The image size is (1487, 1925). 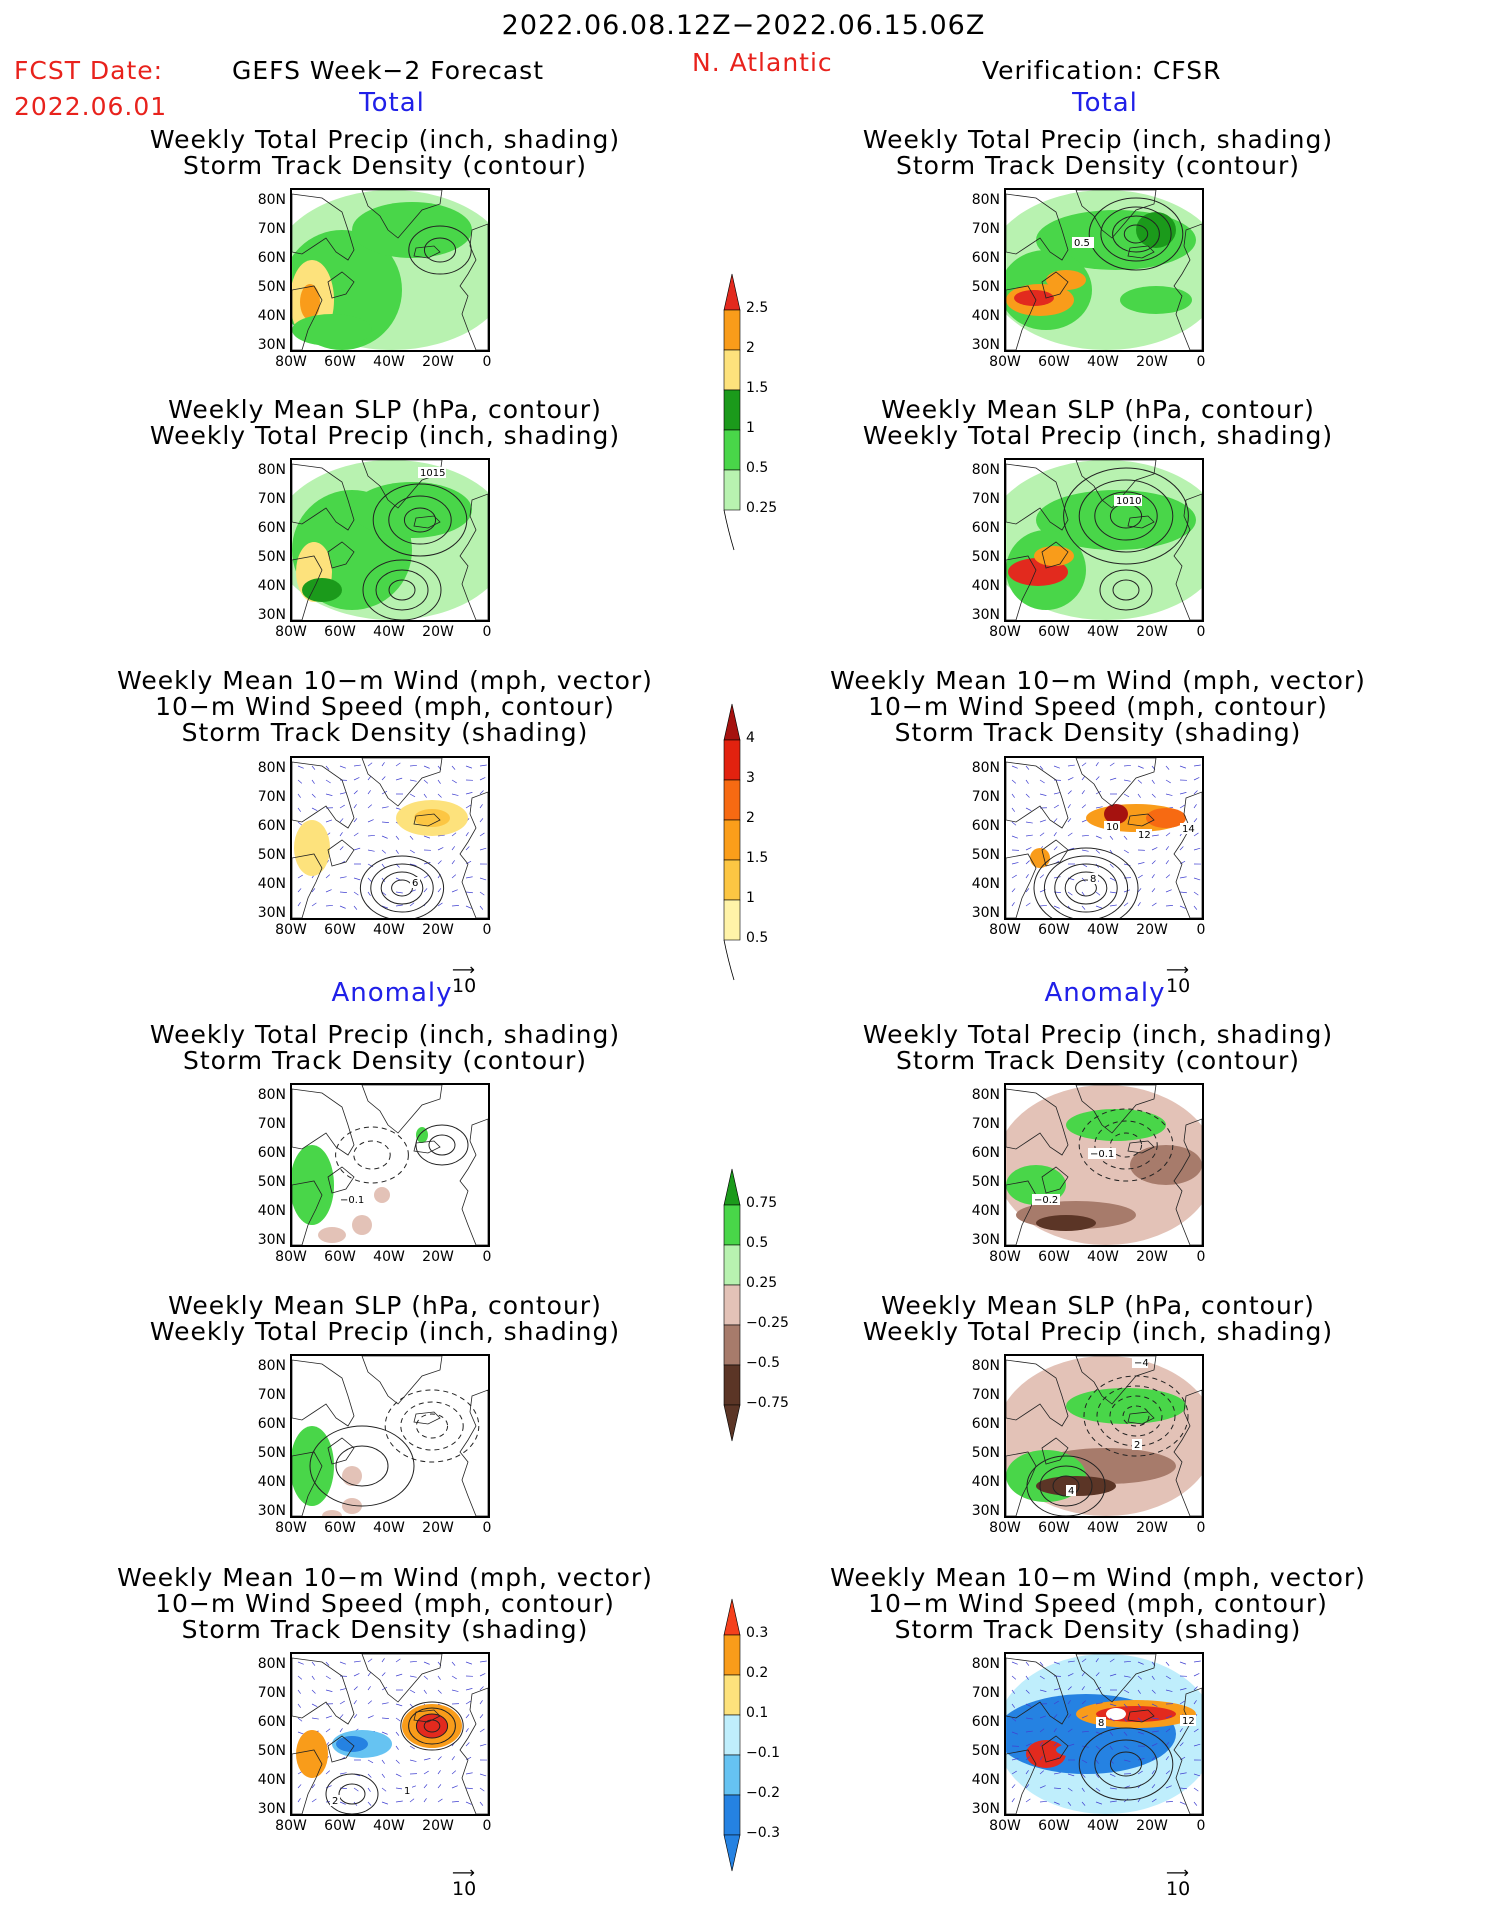 What do you see at coordinates (1105, 103) in the screenshot?
I see `section-total-right: Total` at bounding box center [1105, 103].